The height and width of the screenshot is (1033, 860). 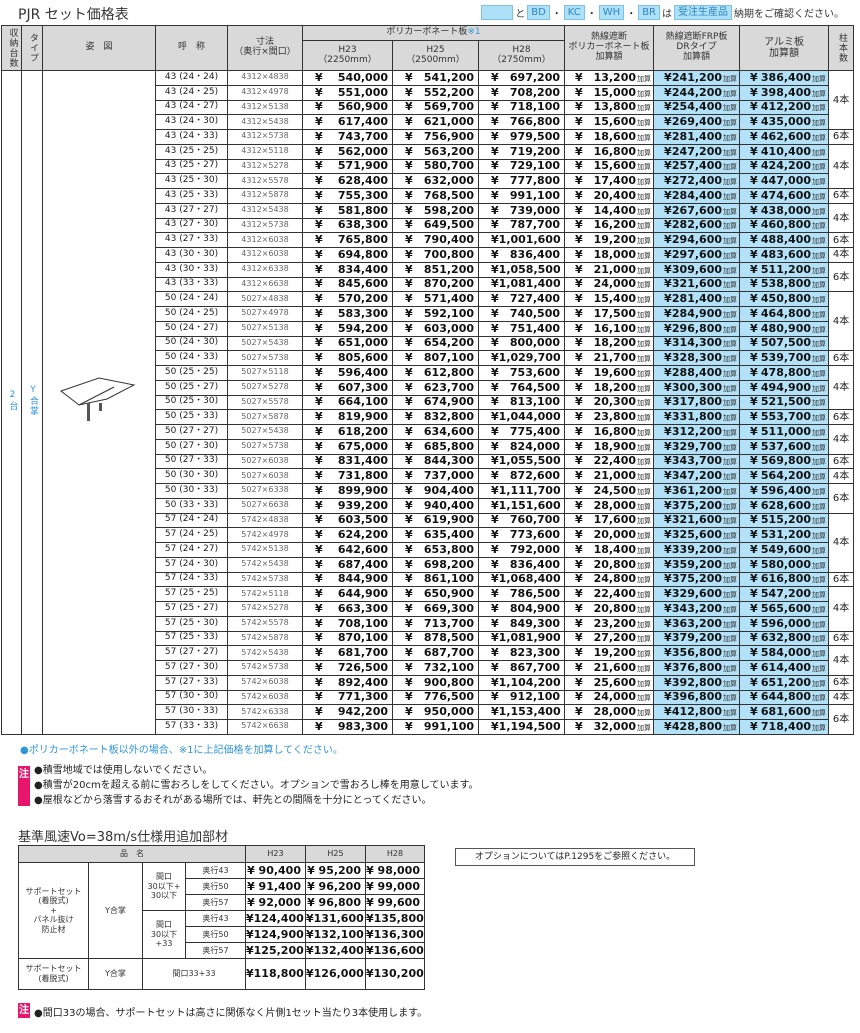 What do you see at coordinates (793, 269) in the screenshot?
I see `amount: 511,200加算` at bounding box center [793, 269].